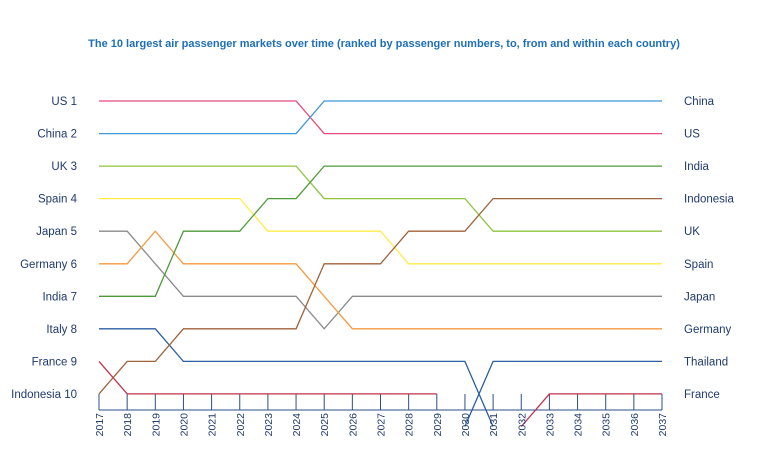  I want to click on left-label: France 9, so click(54, 362).